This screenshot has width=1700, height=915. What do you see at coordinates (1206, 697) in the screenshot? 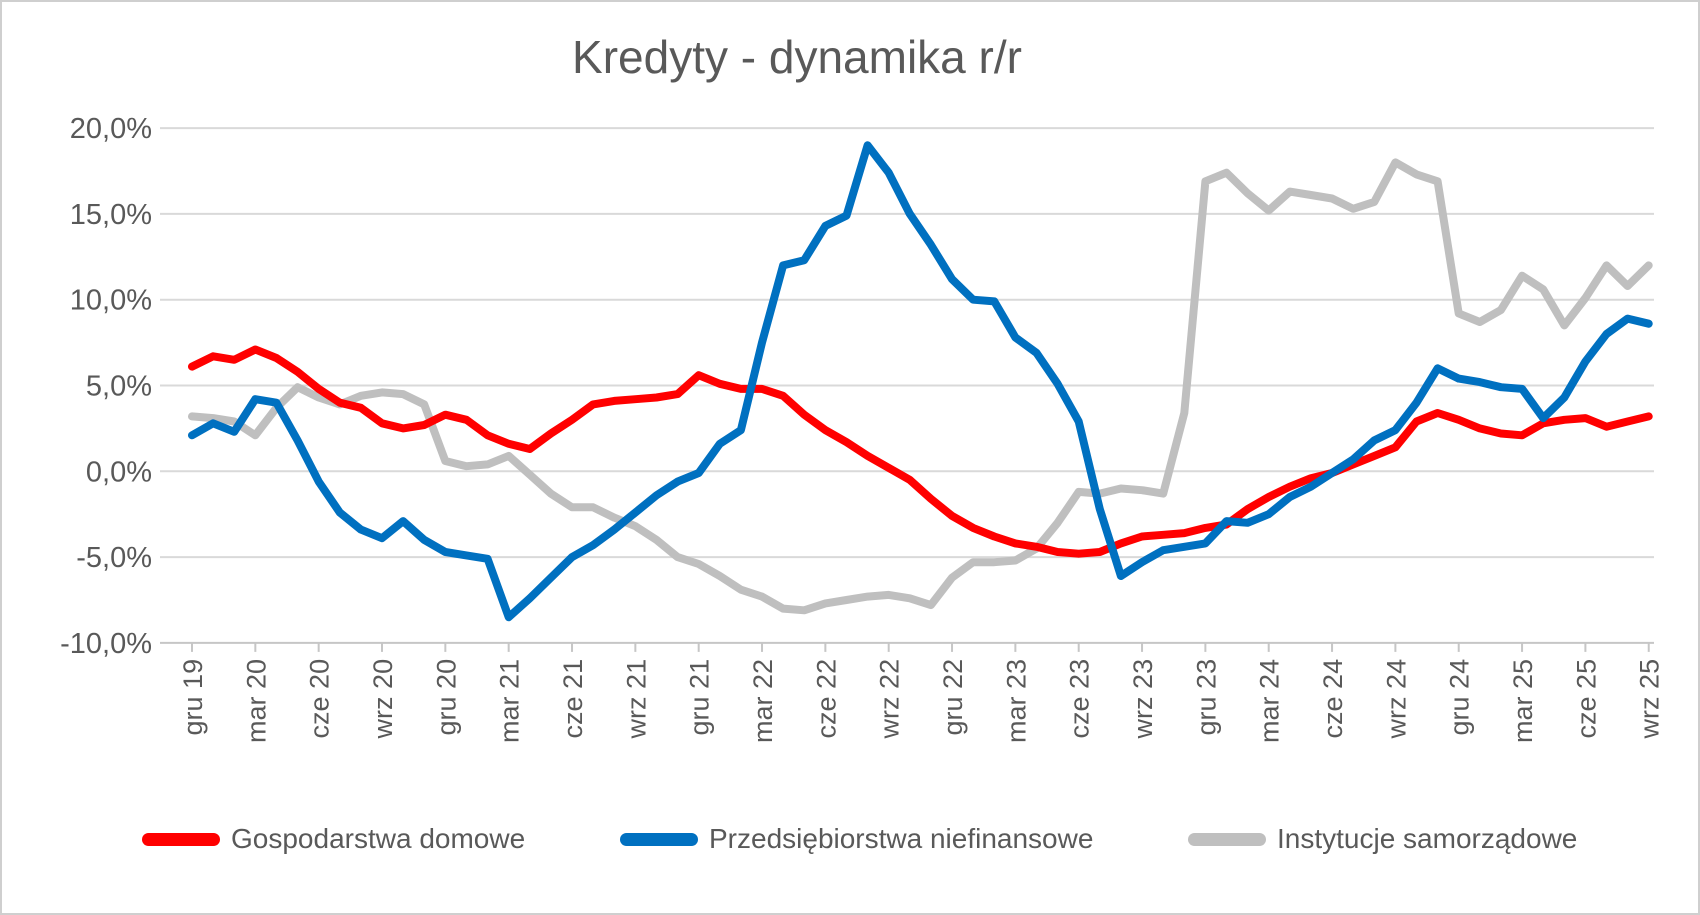
I see `x-tick-label: gru 23` at bounding box center [1206, 697].